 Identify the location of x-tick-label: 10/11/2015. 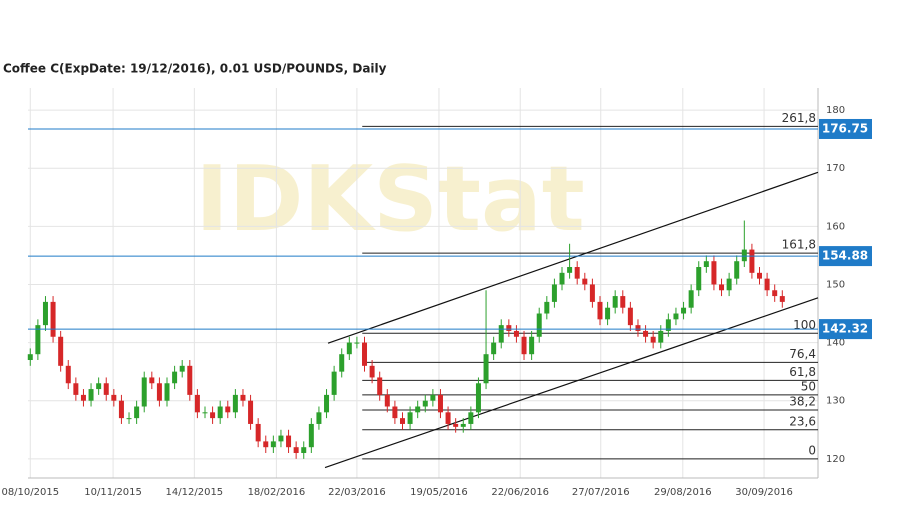
(113, 492).